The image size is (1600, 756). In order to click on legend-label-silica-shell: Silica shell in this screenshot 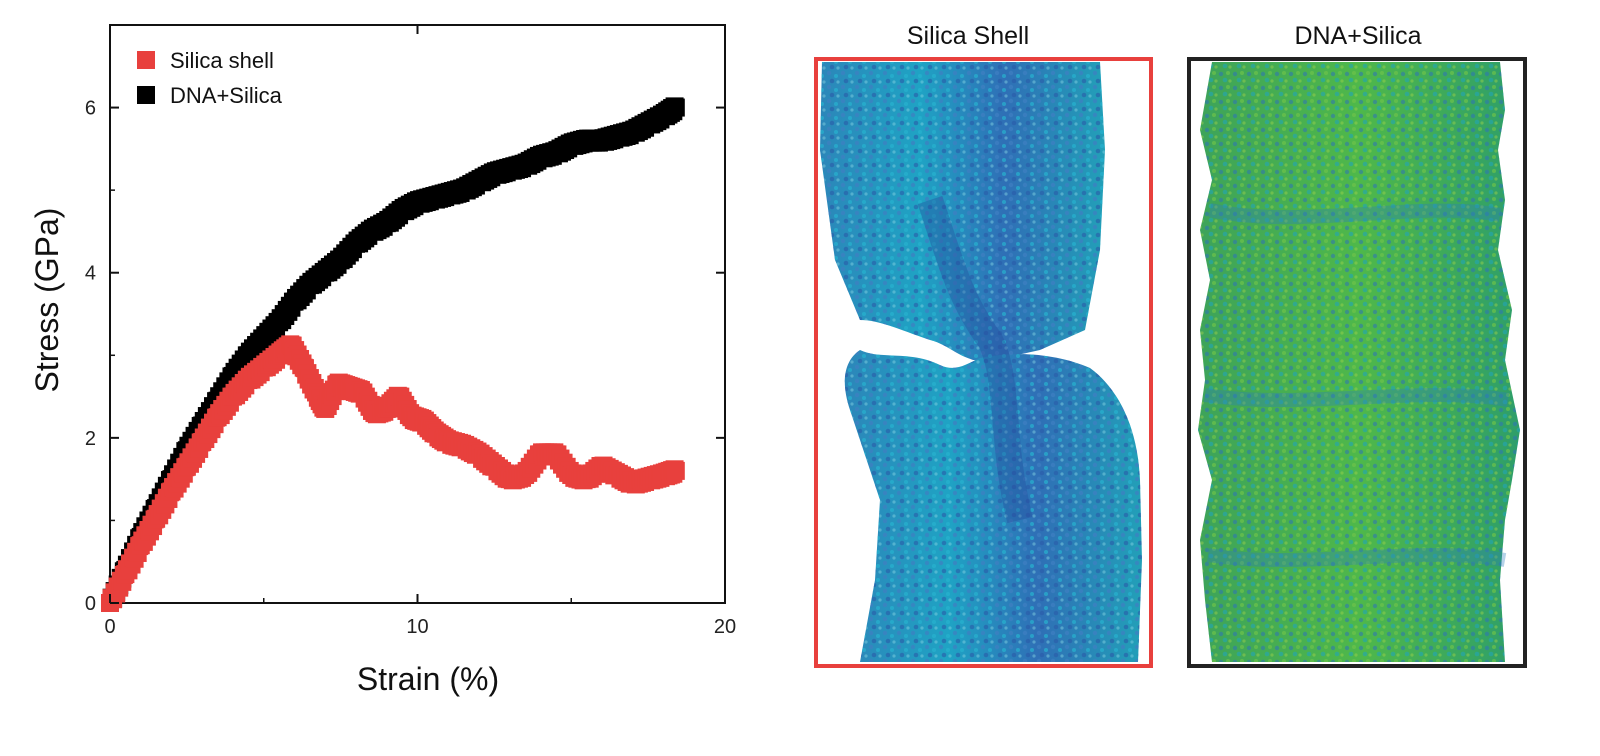, I will do `click(222, 60)`.